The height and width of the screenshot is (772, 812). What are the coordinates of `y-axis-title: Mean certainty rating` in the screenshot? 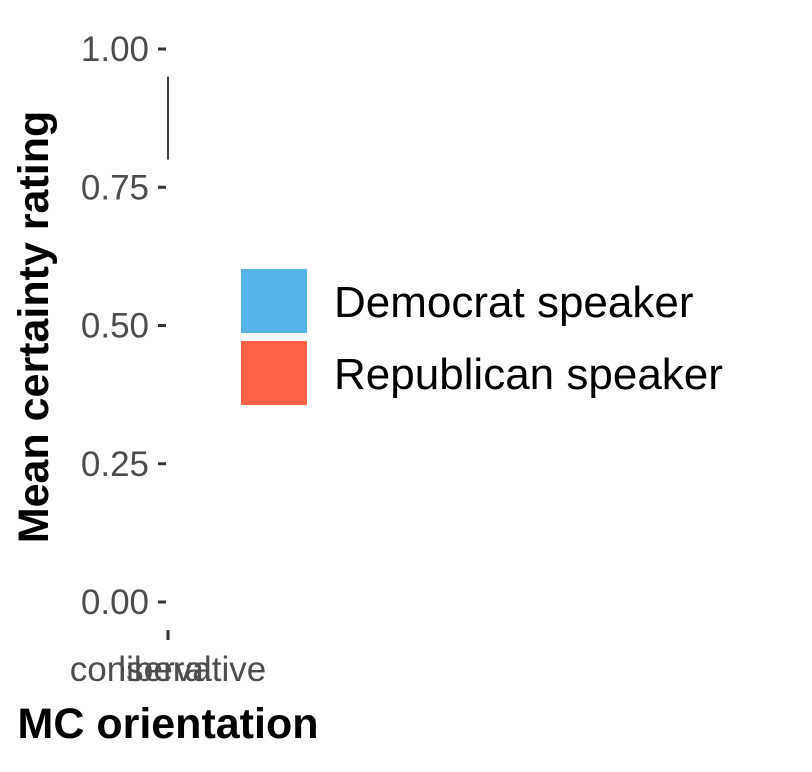 It's located at (34, 327).